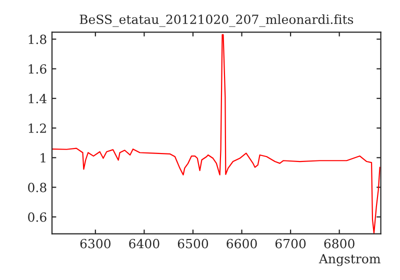  What do you see at coordinates (290, 243) in the screenshot?
I see `x-tick-label: 6700` at bounding box center [290, 243].